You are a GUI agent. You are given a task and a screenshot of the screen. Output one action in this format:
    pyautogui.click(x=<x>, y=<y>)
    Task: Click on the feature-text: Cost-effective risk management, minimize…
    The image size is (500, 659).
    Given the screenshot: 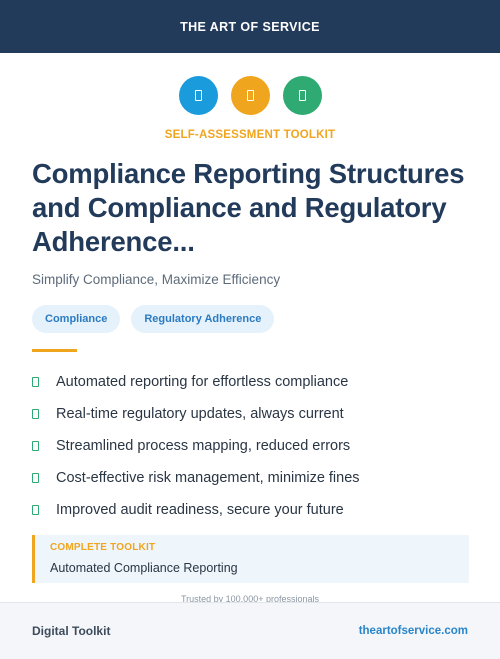 What is the action you would take?
    pyautogui.click(x=208, y=478)
    